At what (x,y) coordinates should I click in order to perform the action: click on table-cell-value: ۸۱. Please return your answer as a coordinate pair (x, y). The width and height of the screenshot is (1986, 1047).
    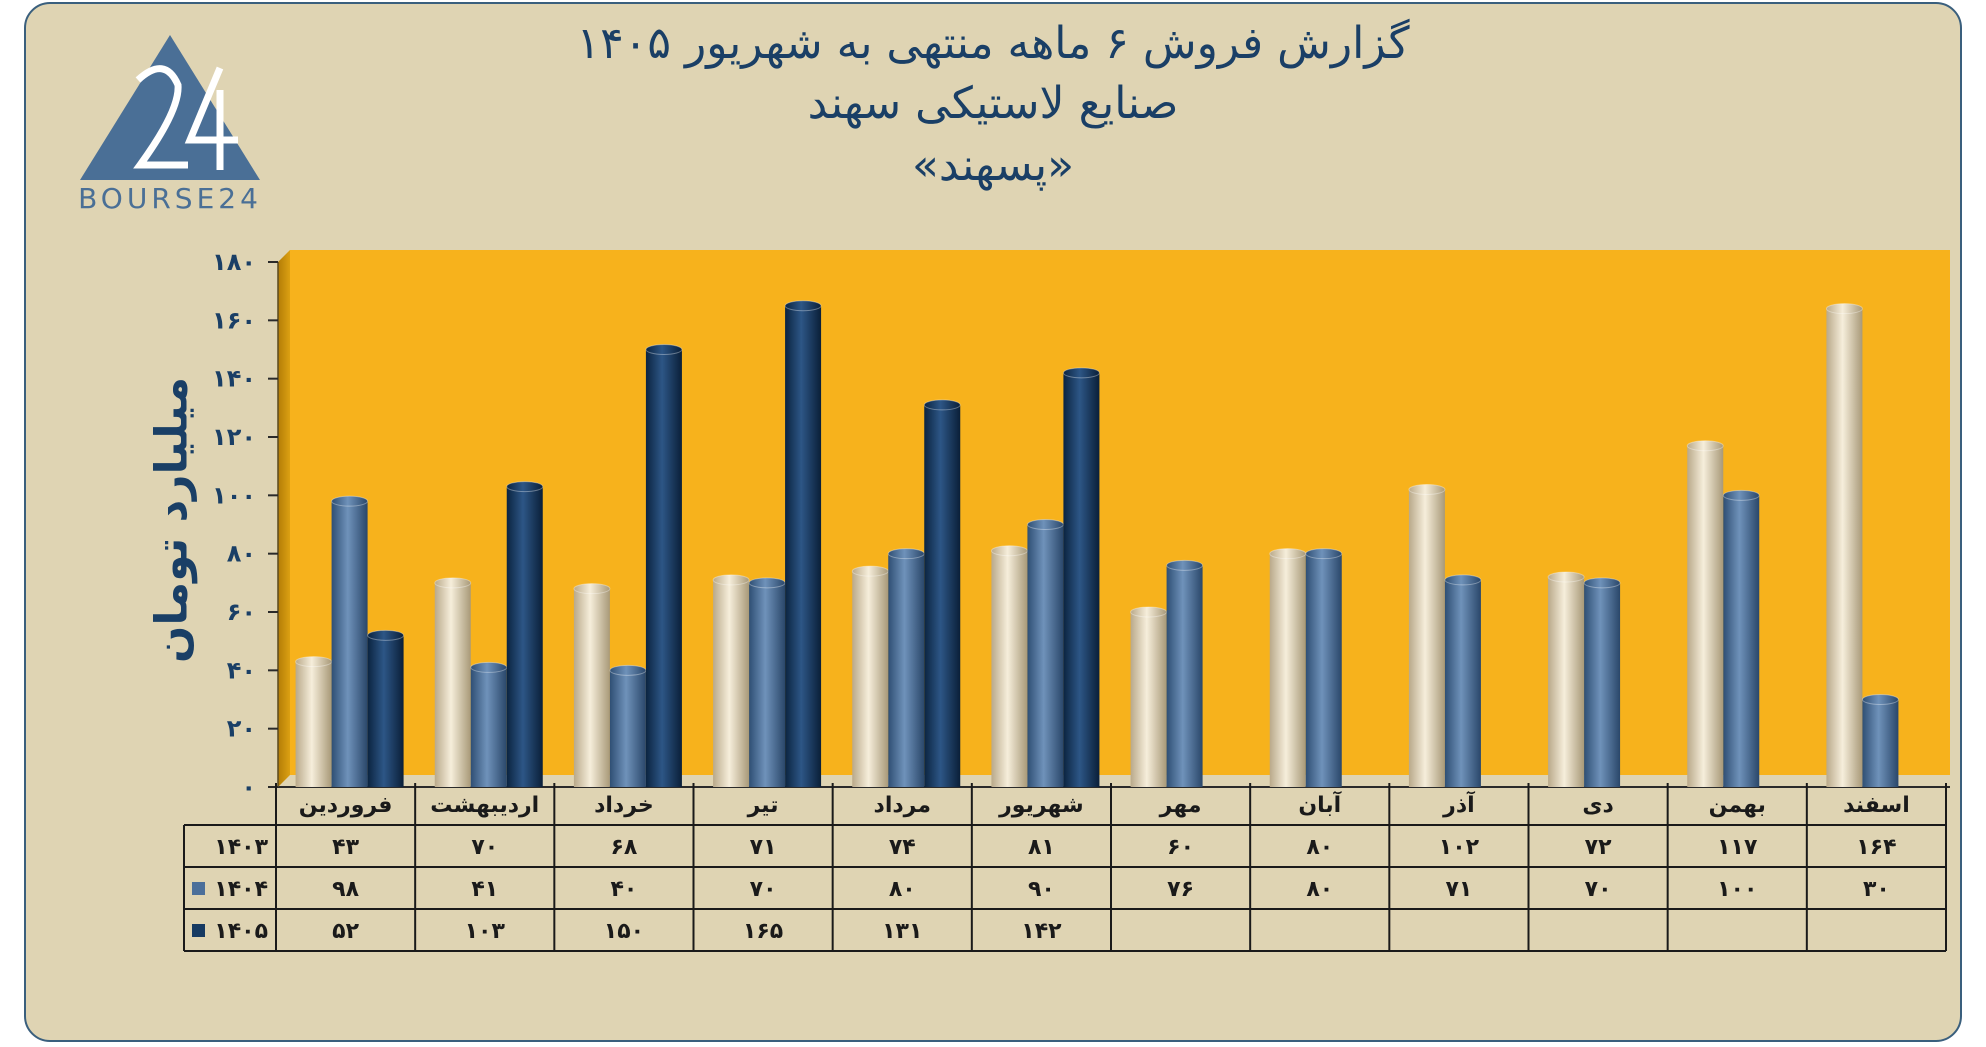
    Looking at the image, I should click on (1041, 847).